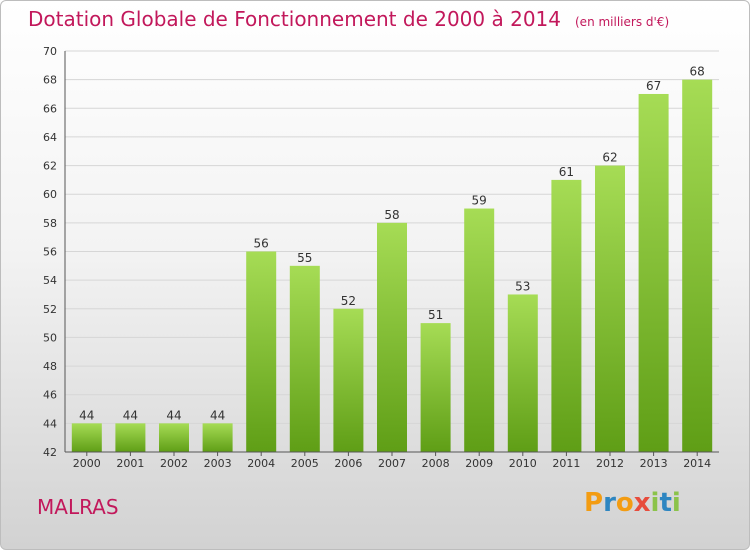 This screenshot has width=750, height=550. What do you see at coordinates (218, 463) in the screenshot?
I see `x-tick-label: 2003` at bounding box center [218, 463].